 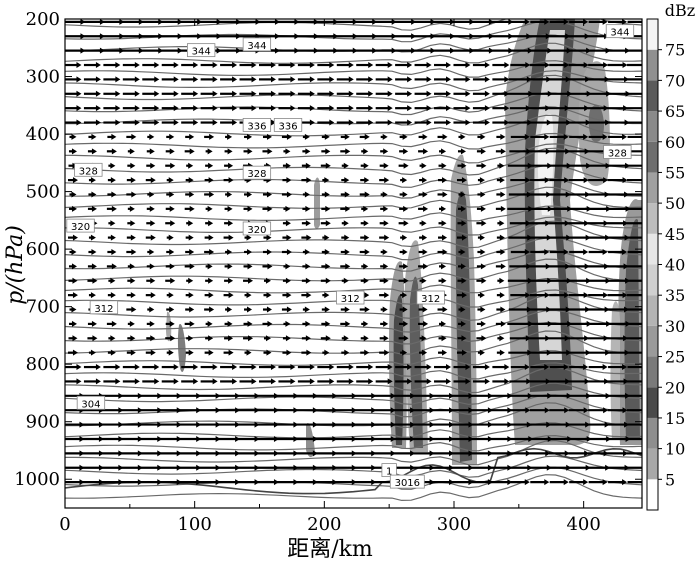 I want to click on cell-main-bright, so click(x=545, y=164).